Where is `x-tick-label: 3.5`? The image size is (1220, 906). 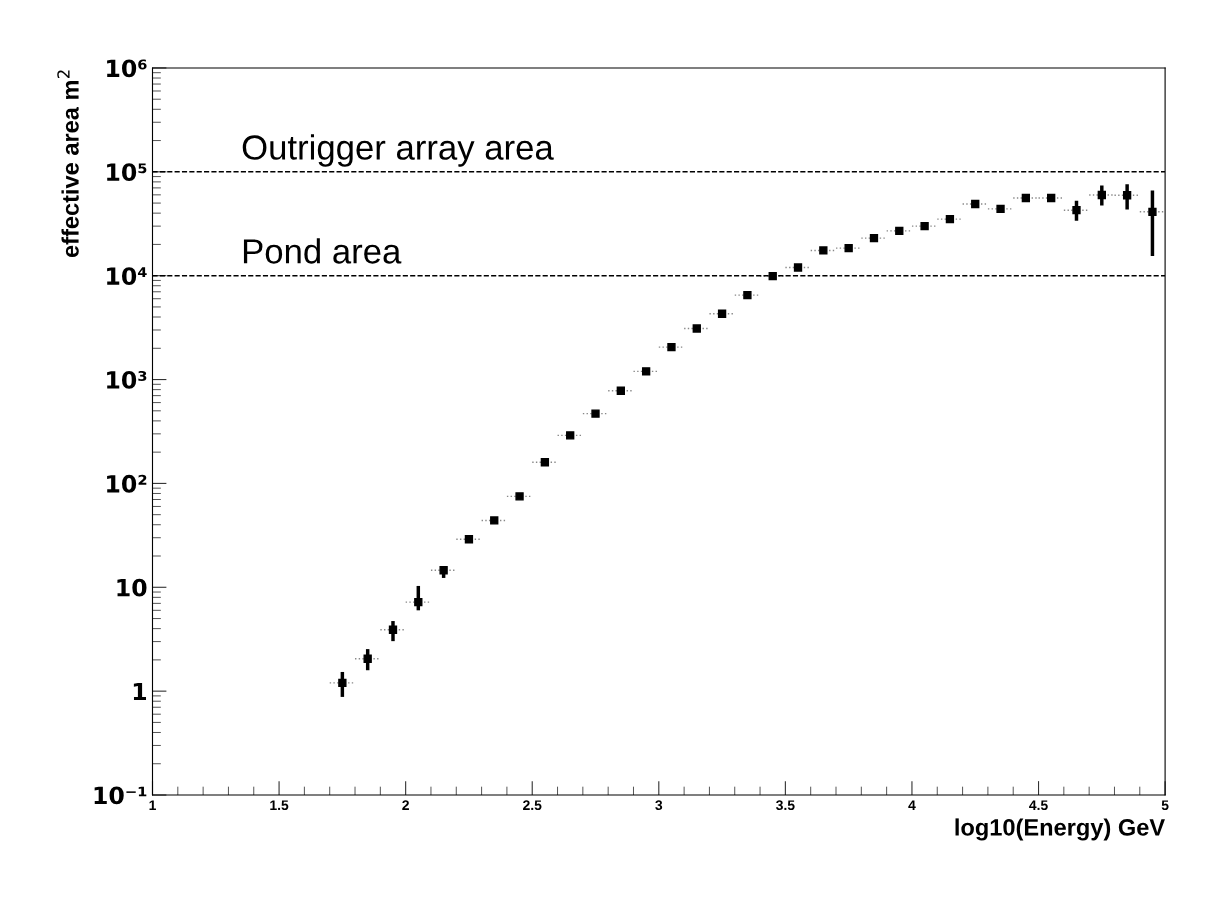
x-tick-label: 3.5 is located at coordinates (785, 805).